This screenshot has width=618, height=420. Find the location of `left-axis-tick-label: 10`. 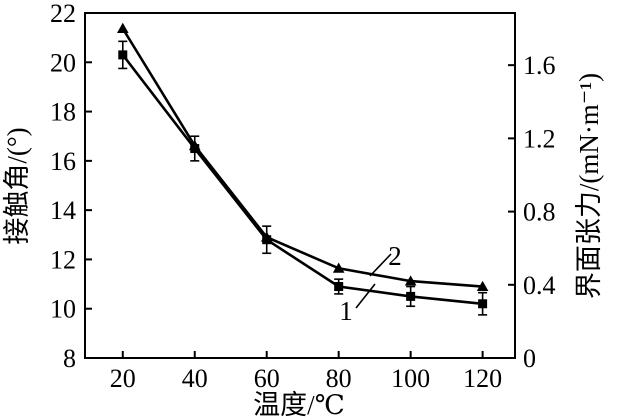

left-axis-tick-label: 10 is located at coordinates (63, 309).